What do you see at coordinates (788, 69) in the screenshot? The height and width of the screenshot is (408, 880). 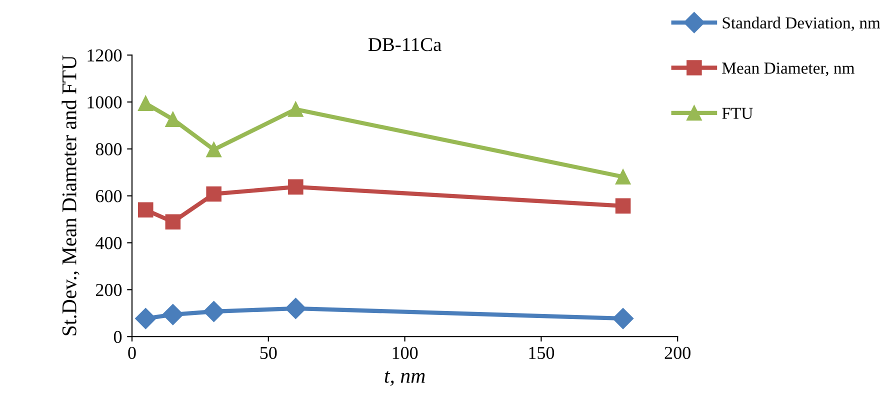 I see `legend-label: Mean Diameter, nm` at bounding box center [788, 69].